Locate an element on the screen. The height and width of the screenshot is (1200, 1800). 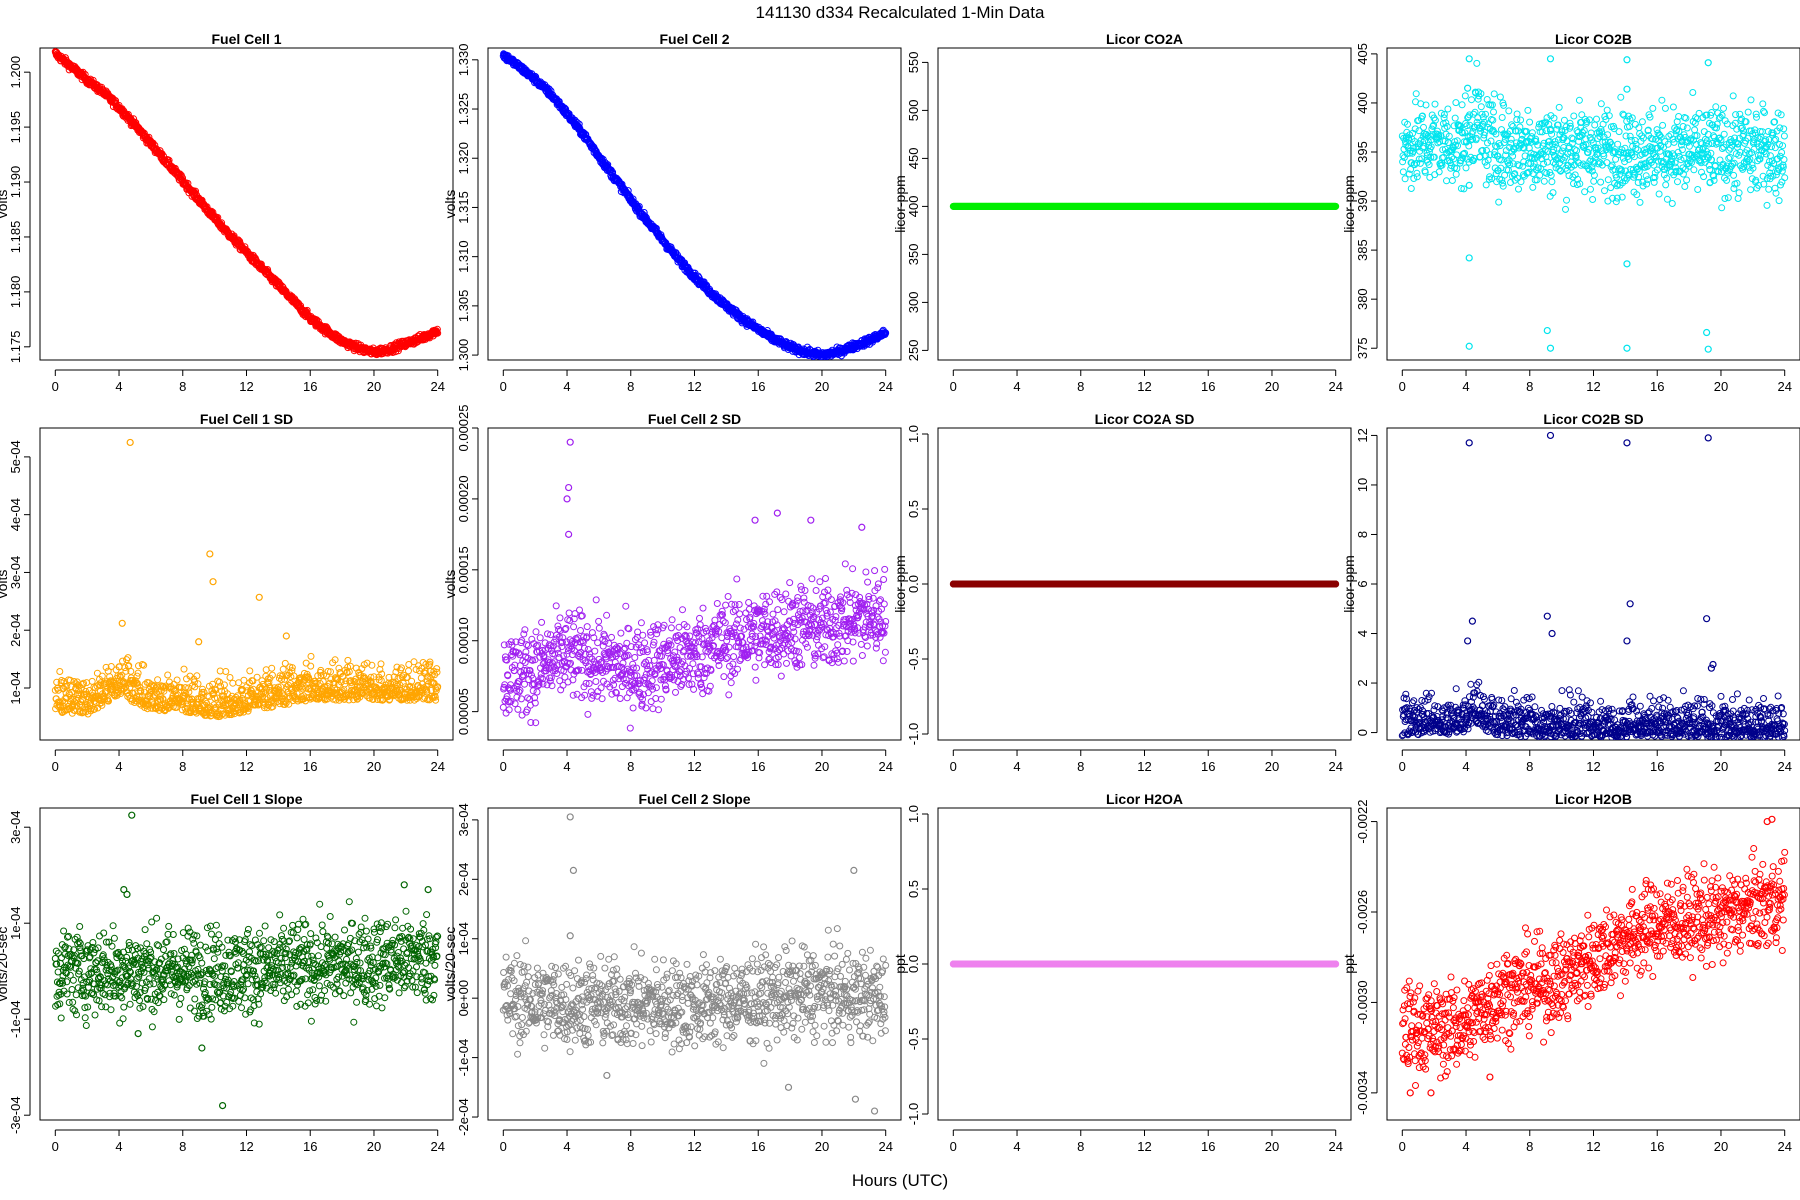
y-tick-label: 250 is located at coordinates (913, 351).